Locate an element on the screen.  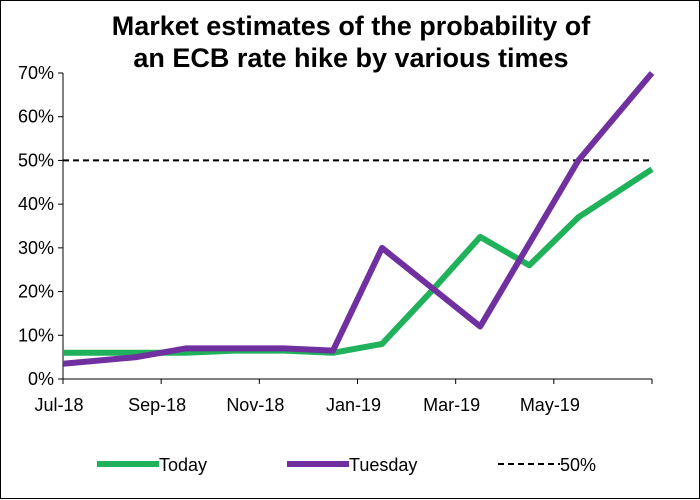
legend-tuesday-label: Tuesday is located at coordinates (383, 465).